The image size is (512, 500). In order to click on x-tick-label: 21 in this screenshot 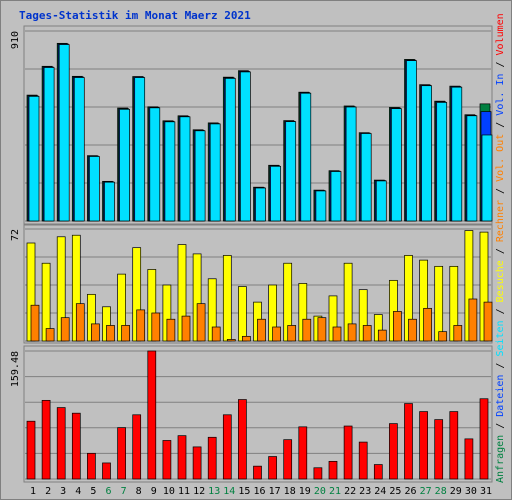, I will do `click(335, 491)`.